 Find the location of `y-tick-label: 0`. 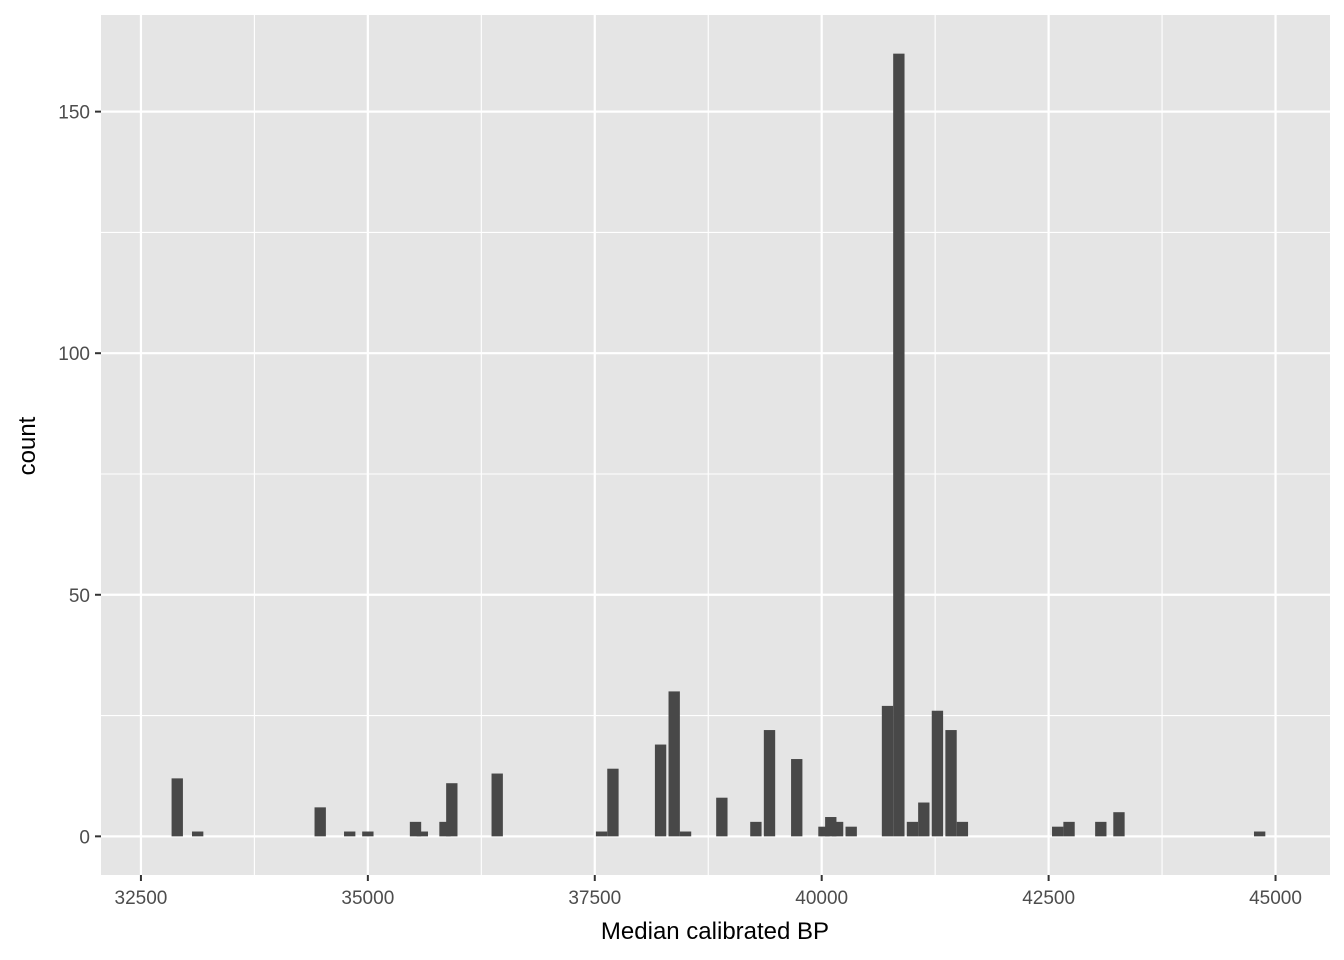

y-tick-label: 0 is located at coordinates (84, 837).